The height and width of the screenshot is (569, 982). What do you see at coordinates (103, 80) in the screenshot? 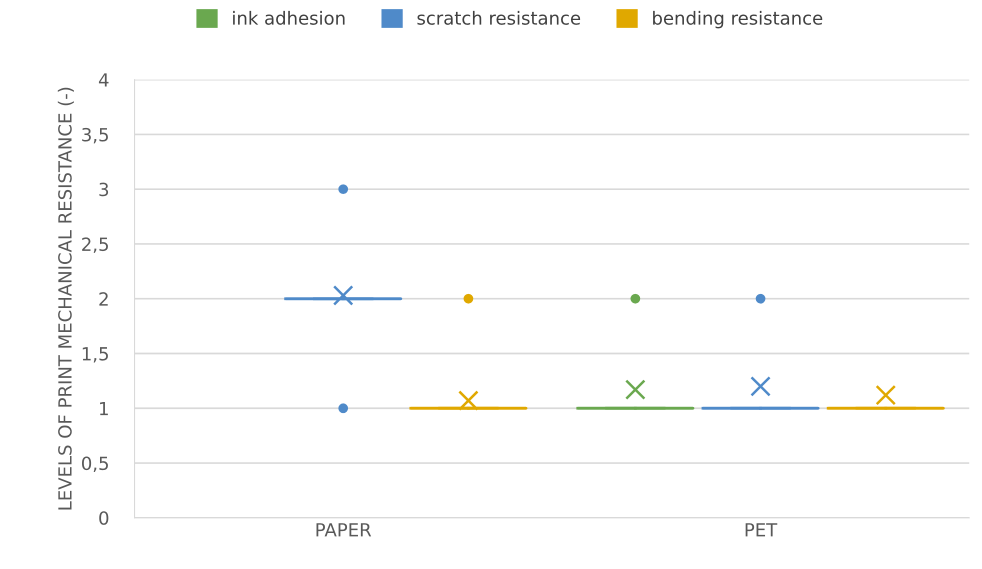
I see `y-tick-label: 4` at bounding box center [103, 80].